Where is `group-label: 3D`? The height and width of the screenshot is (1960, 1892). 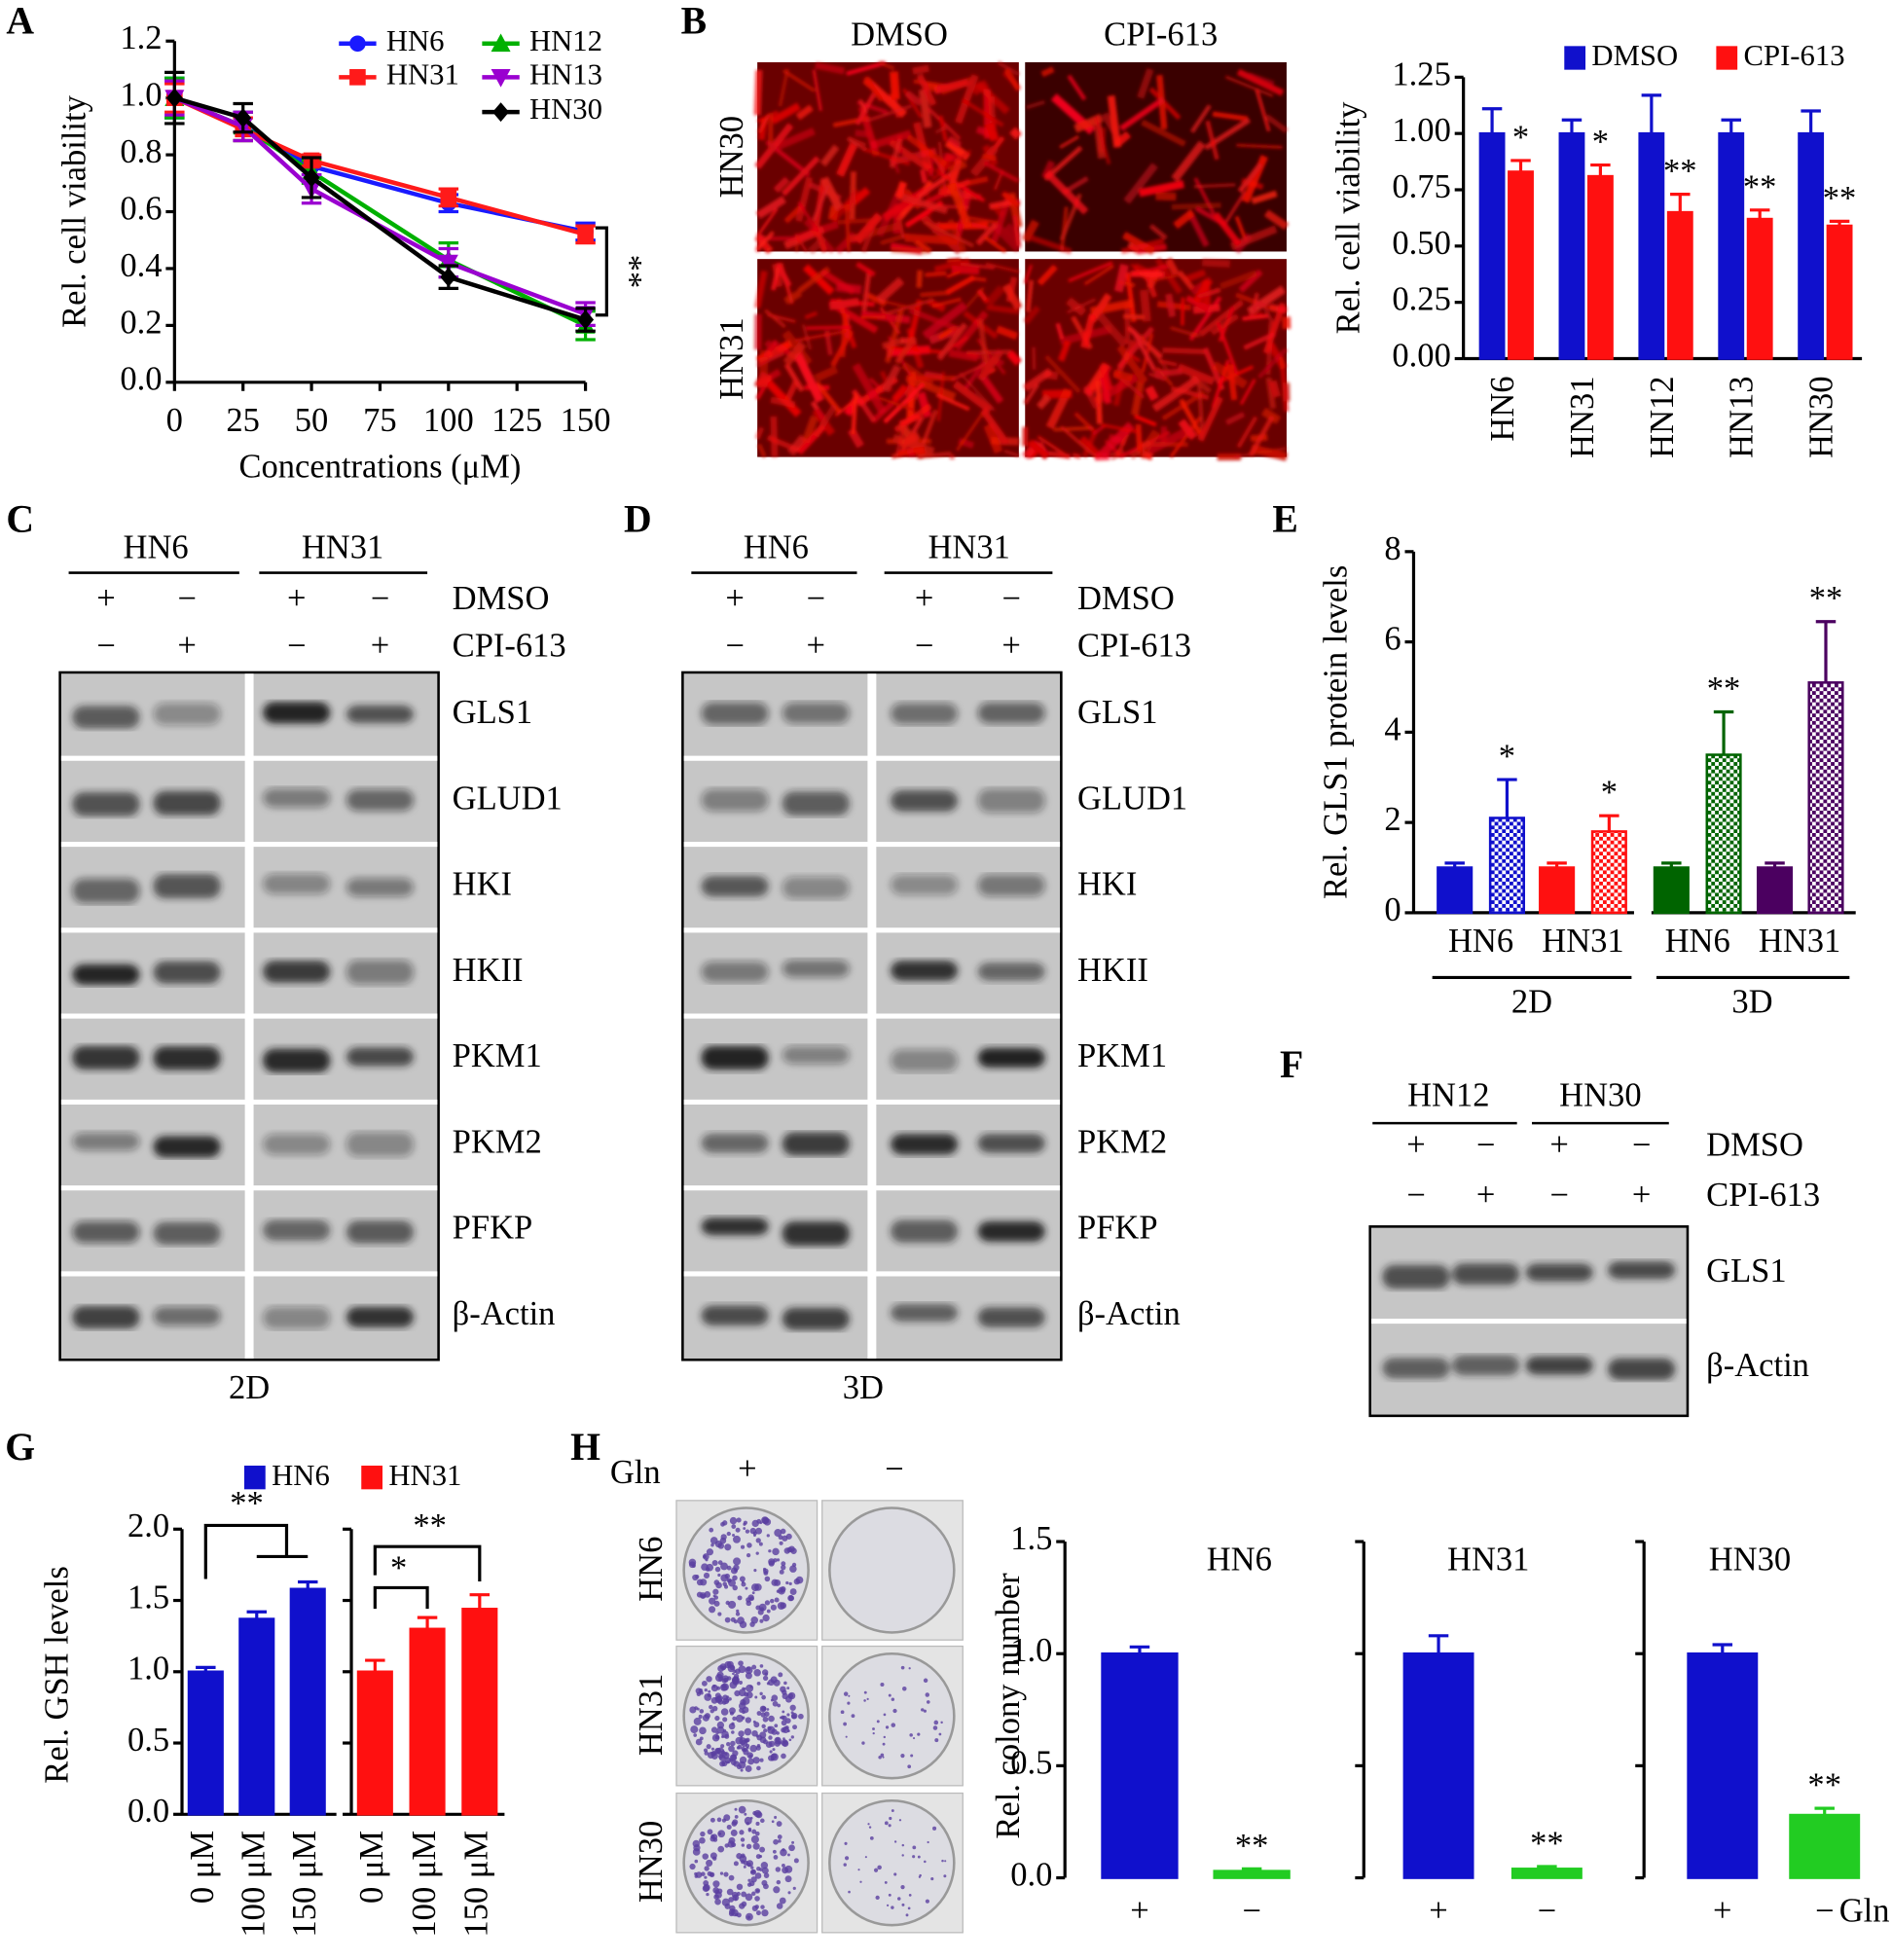
group-label: 3D is located at coordinates (1751, 1002).